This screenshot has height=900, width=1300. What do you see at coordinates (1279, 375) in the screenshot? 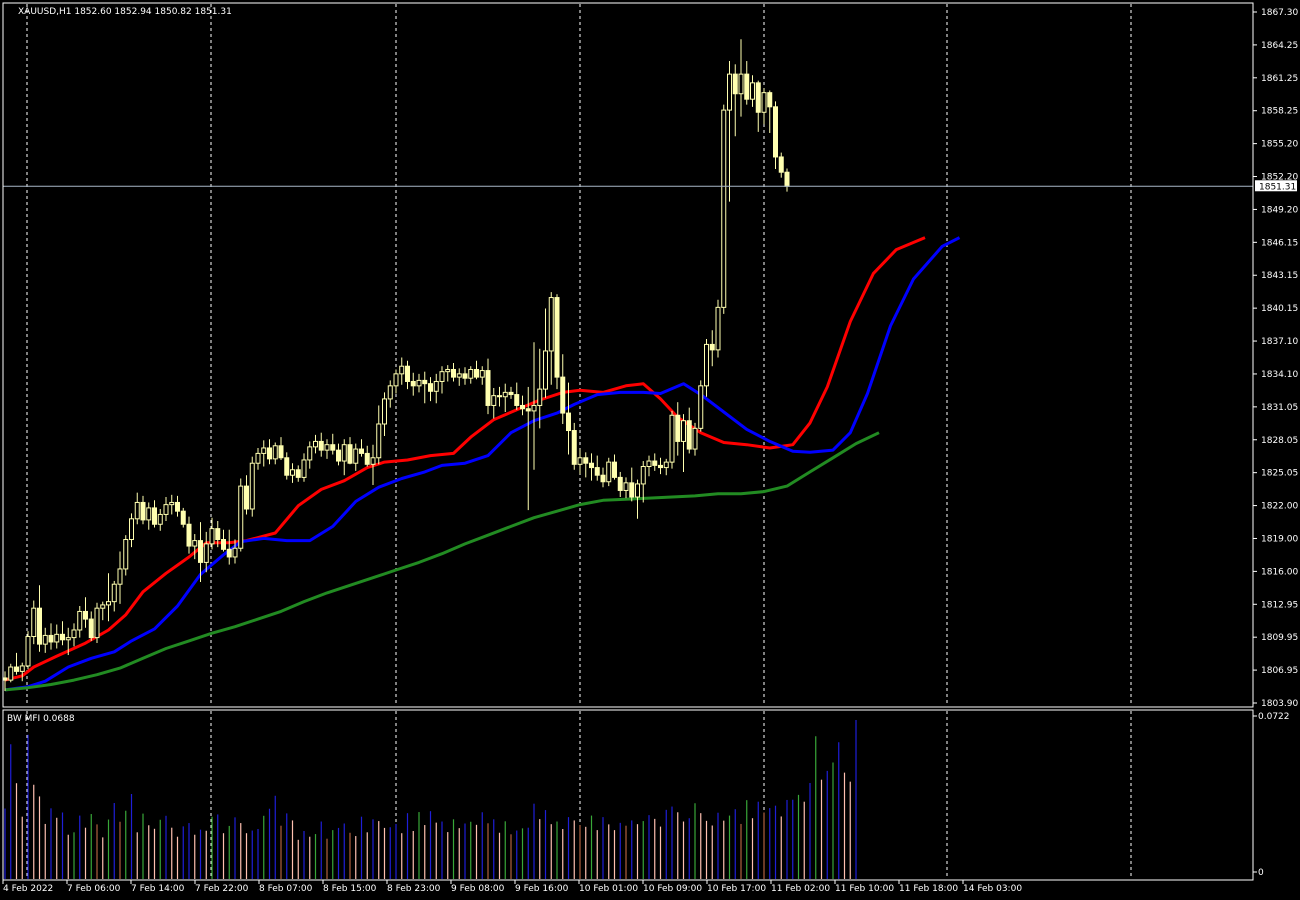
I see `price-tick-label: 1834.10` at bounding box center [1279, 375].